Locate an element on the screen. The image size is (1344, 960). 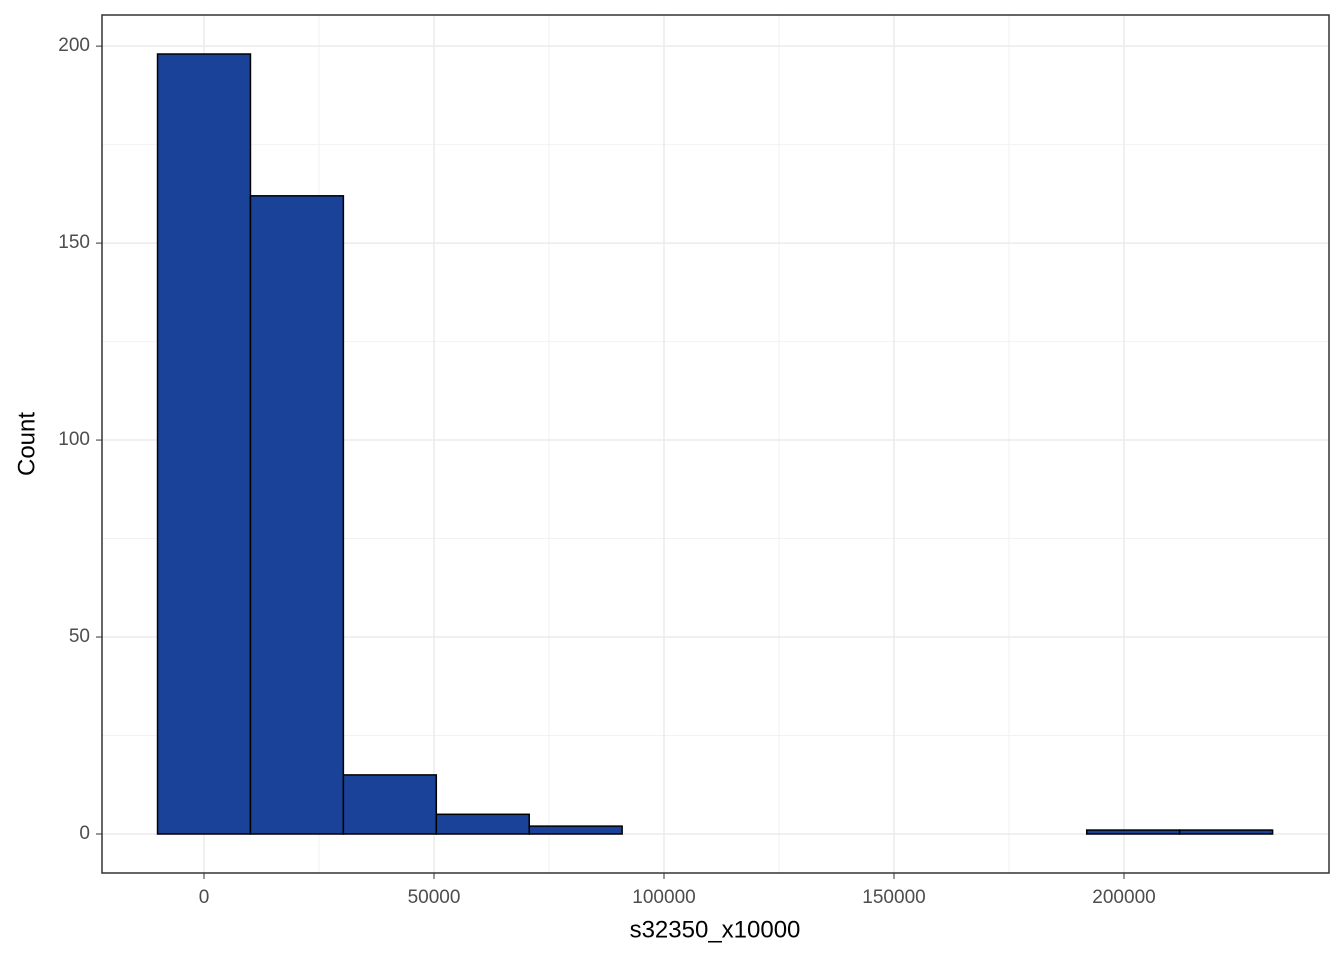
y-axis-title: Count is located at coordinates (26, 444).